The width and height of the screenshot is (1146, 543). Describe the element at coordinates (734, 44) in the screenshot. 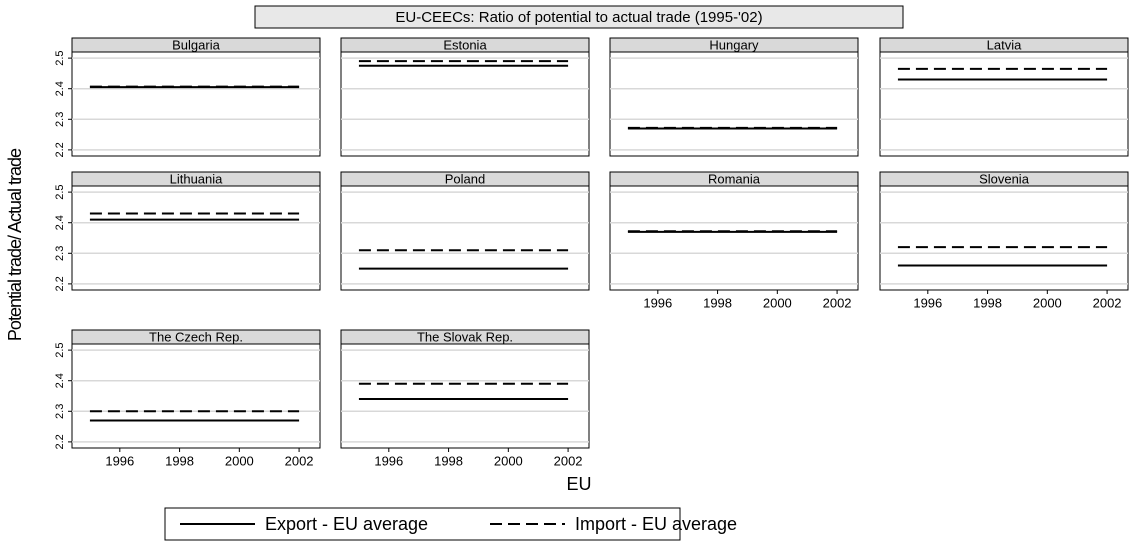

I see `panel-title: Hungary` at that location.